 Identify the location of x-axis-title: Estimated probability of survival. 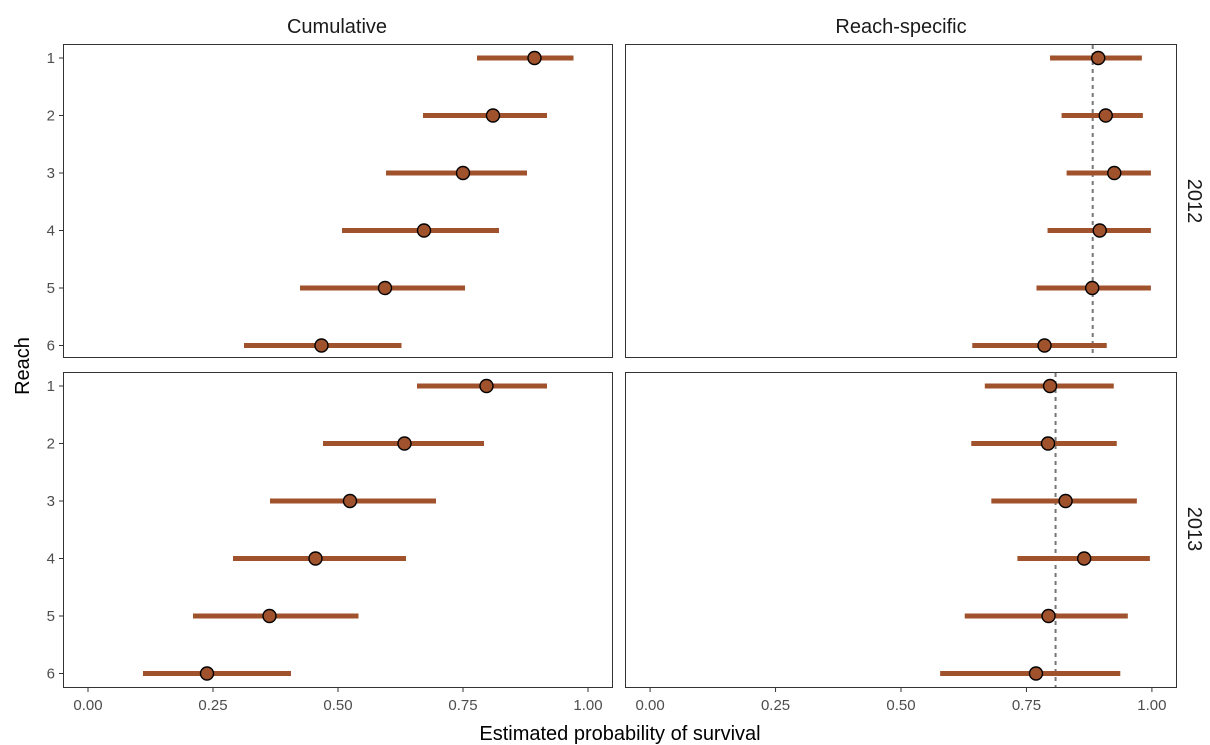
(619, 734).